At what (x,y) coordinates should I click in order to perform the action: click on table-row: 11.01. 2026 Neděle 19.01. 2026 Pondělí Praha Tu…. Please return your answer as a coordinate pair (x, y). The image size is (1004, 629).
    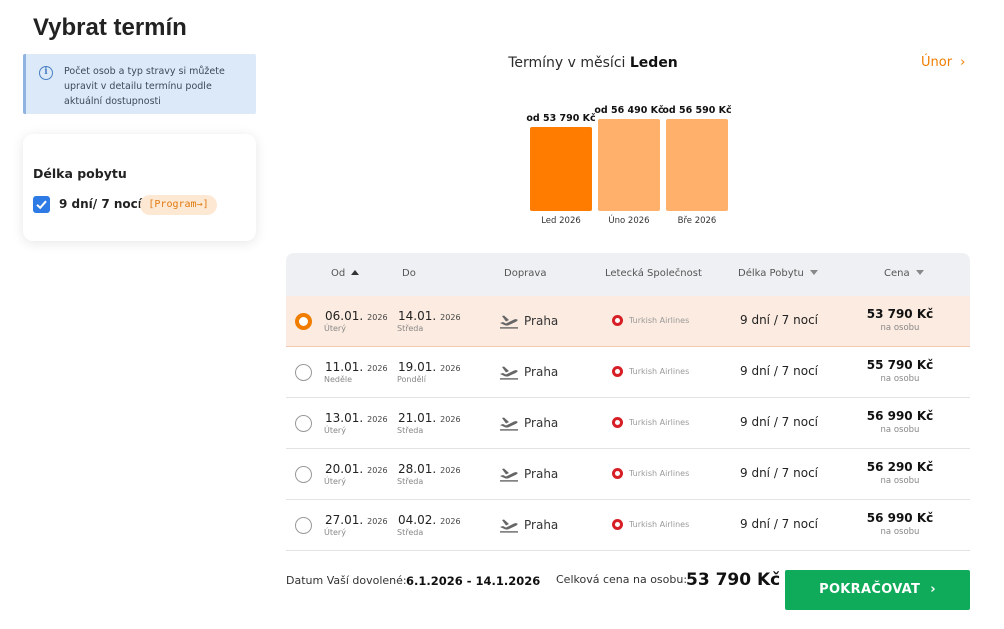
    Looking at the image, I should click on (628, 372).